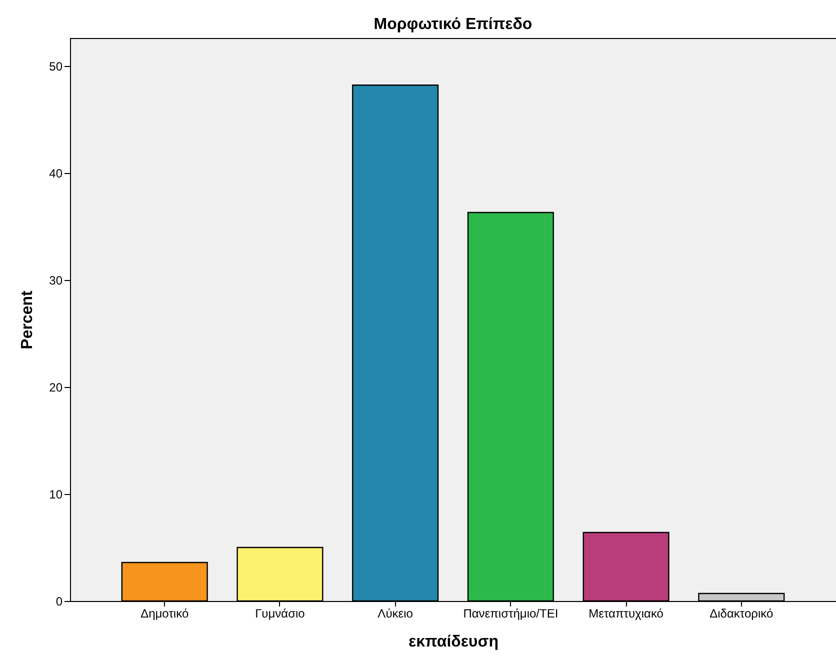 This screenshot has width=836, height=663. Describe the element at coordinates (56, 494) in the screenshot. I see `y-tick-label: 10` at that location.